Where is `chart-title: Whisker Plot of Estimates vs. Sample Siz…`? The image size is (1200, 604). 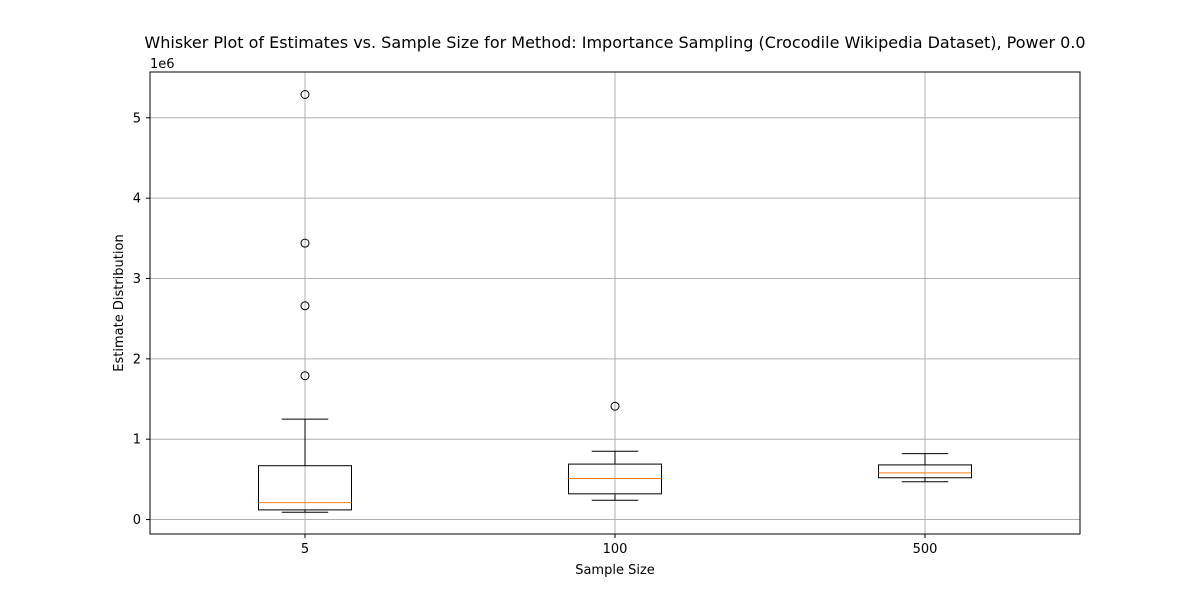
chart-title: Whisker Plot of Estimates vs. Sample Siz… is located at coordinates (614, 42).